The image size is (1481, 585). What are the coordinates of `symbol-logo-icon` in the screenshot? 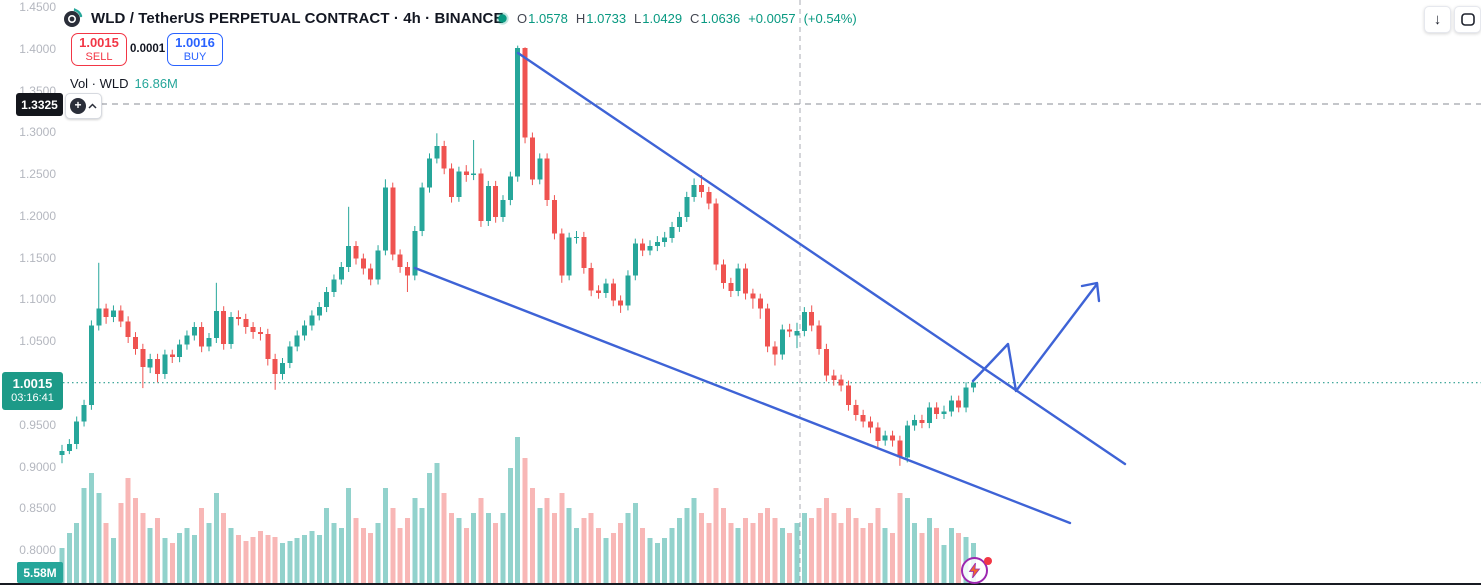 It's located at (73, 18).